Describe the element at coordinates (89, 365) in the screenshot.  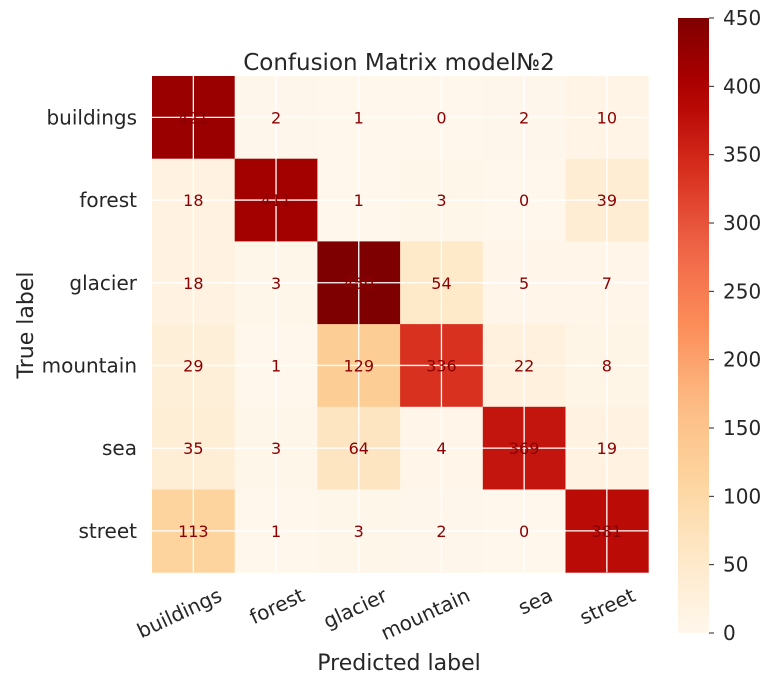
I see `y-tick-label: mountain` at that location.